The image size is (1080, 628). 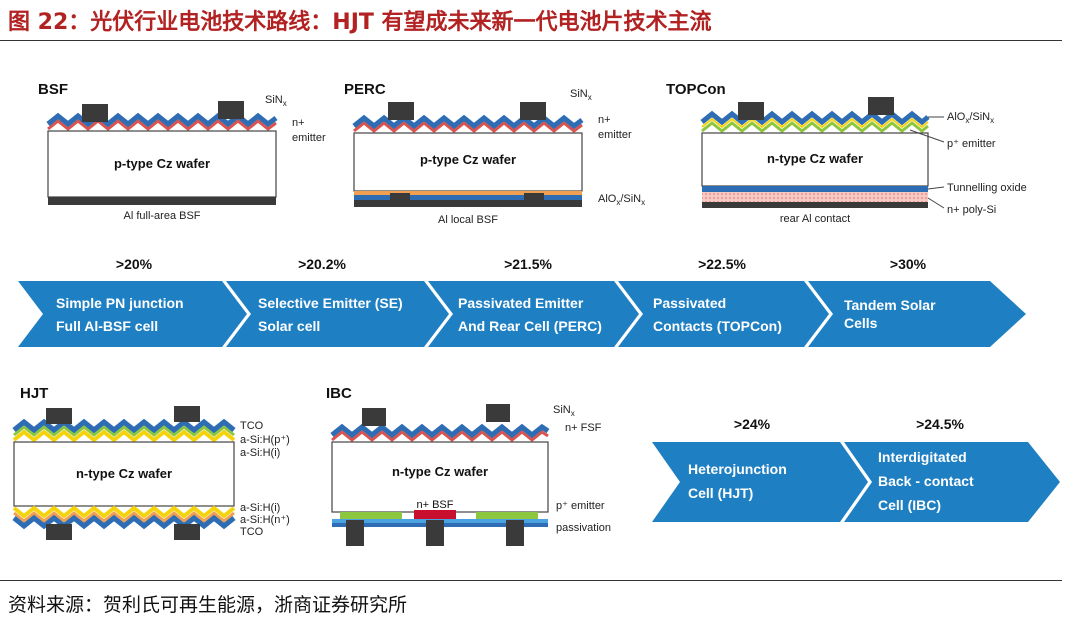 What do you see at coordinates (309, 138) in the screenshot?
I see `bsf-emitter-label: emitter` at bounding box center [309, 138].